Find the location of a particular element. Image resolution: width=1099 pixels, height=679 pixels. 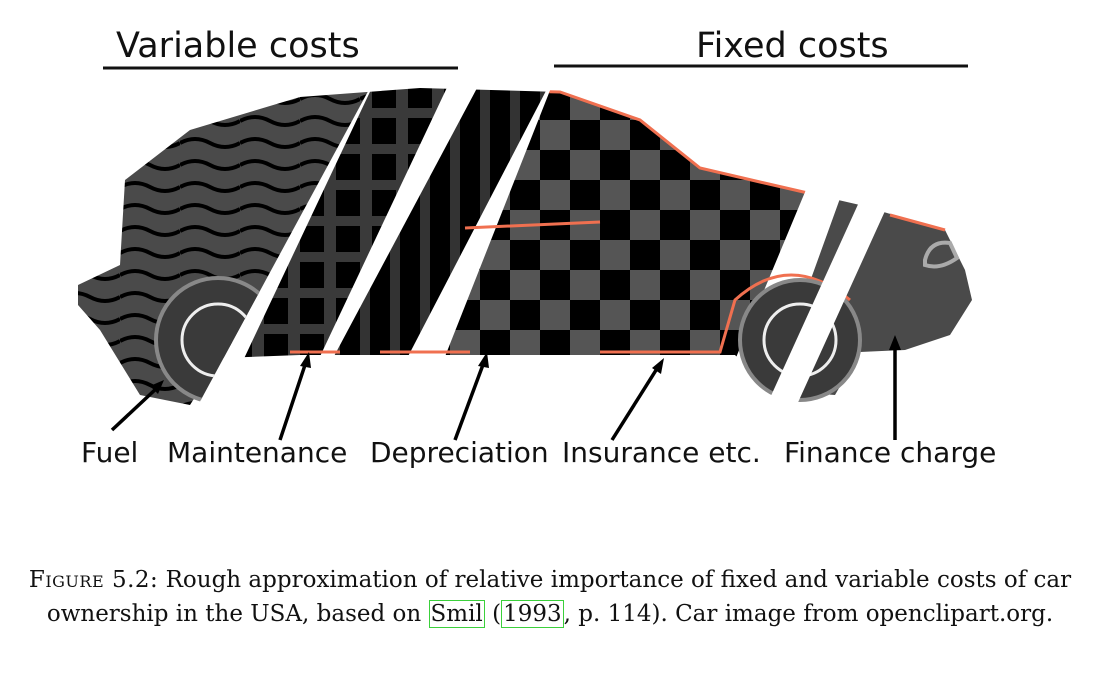

citation-year-link: 1993 is located at coordinates (532, 614).